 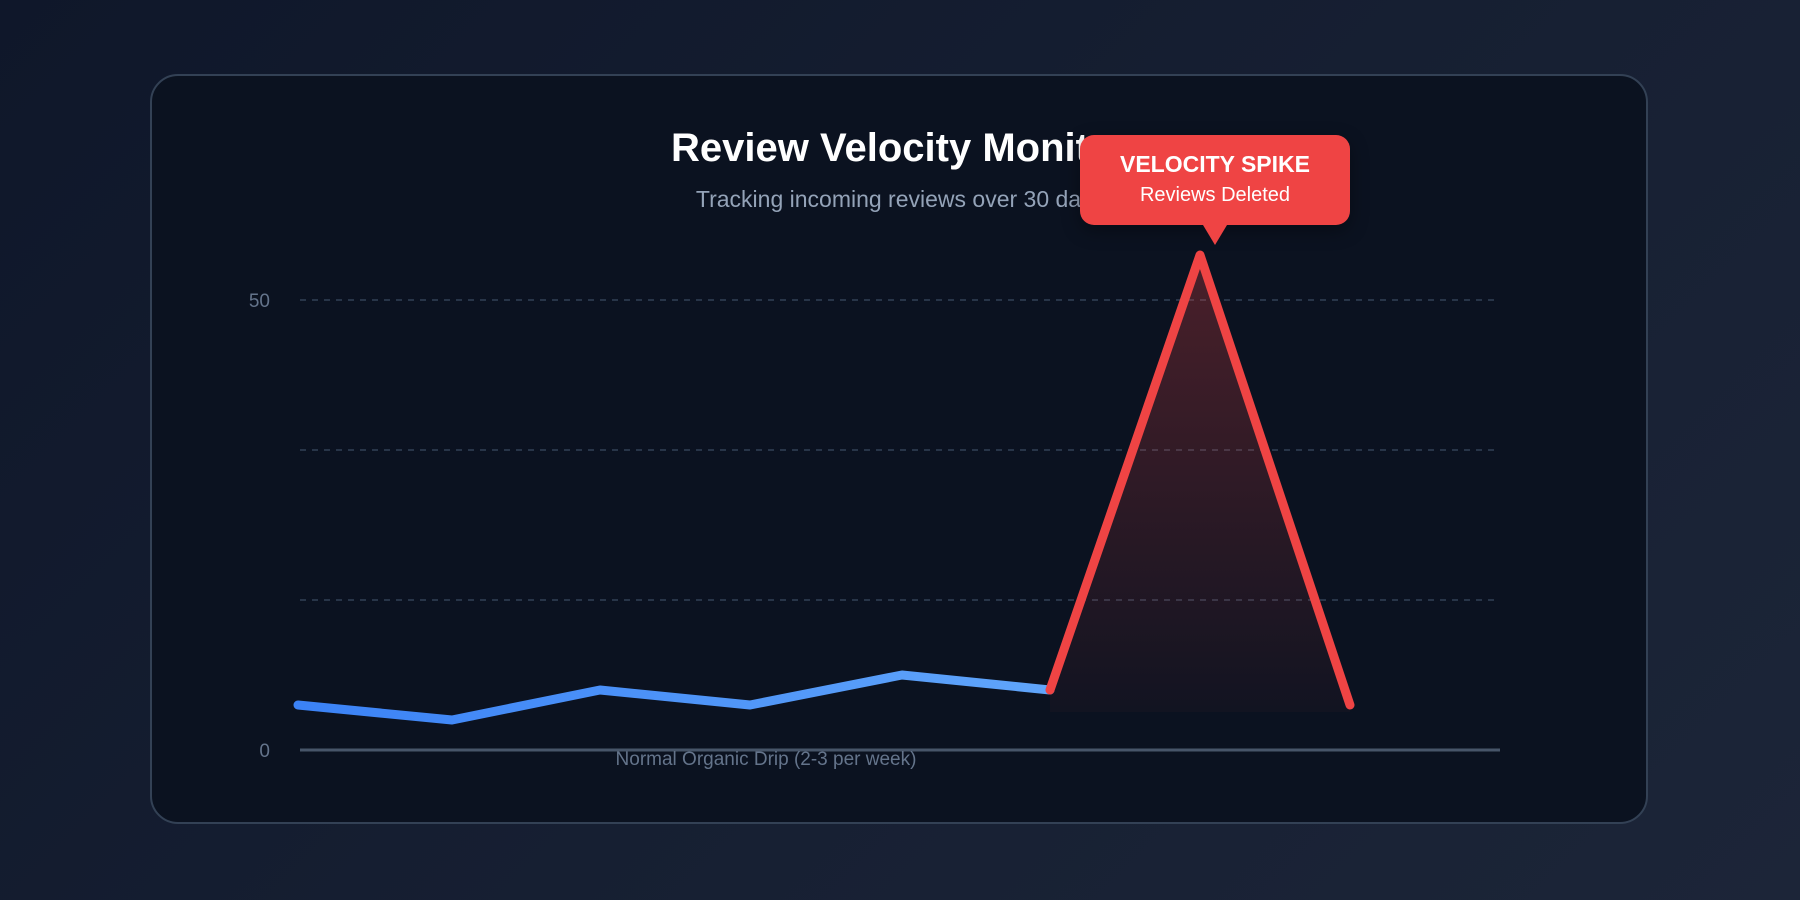 I want to click on page-subtitle: Tracking incoming reviews over 30 days, so click(x=900, y=199).